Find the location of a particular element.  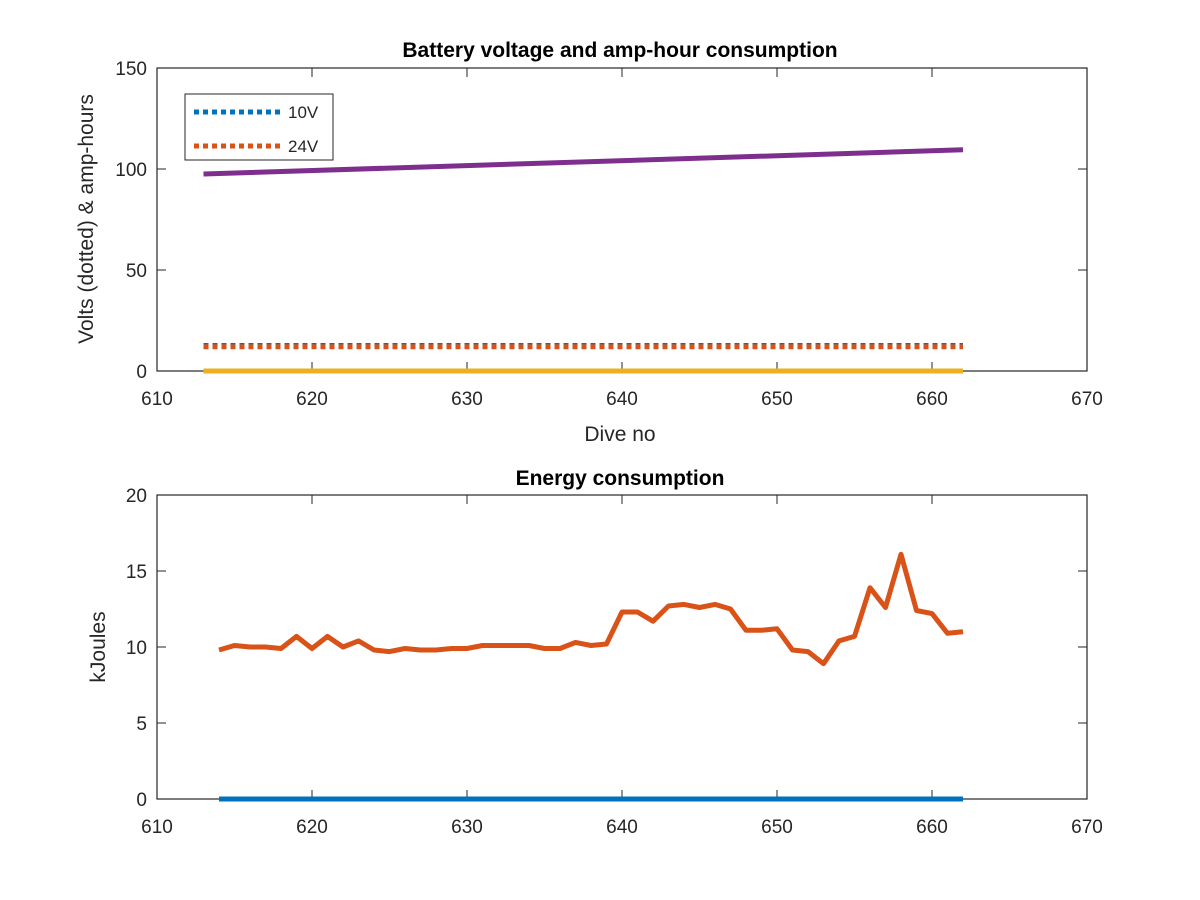

legend-box is located at coordinates (259, 127).